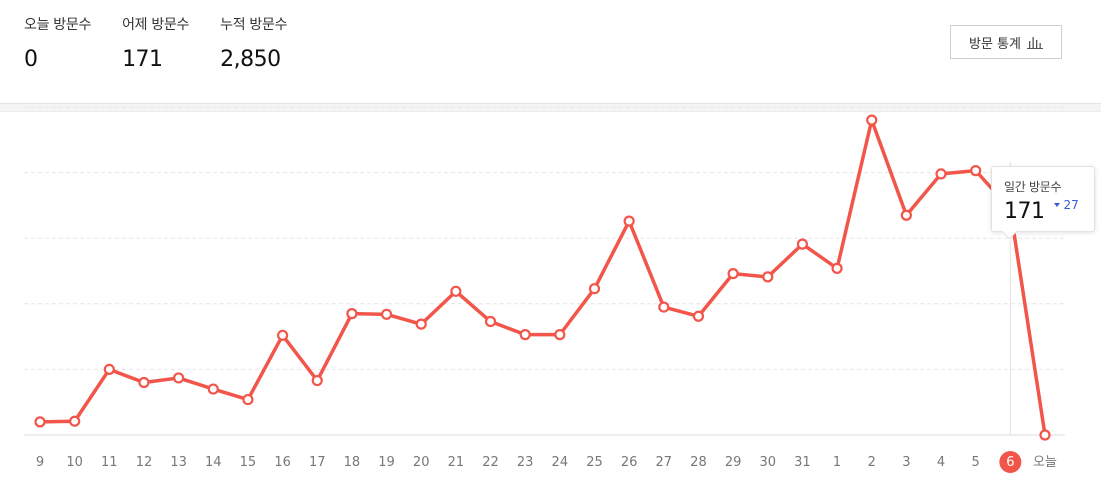  I want to click on visit-stats-button-label: 방문 통계, so click(995, 44).